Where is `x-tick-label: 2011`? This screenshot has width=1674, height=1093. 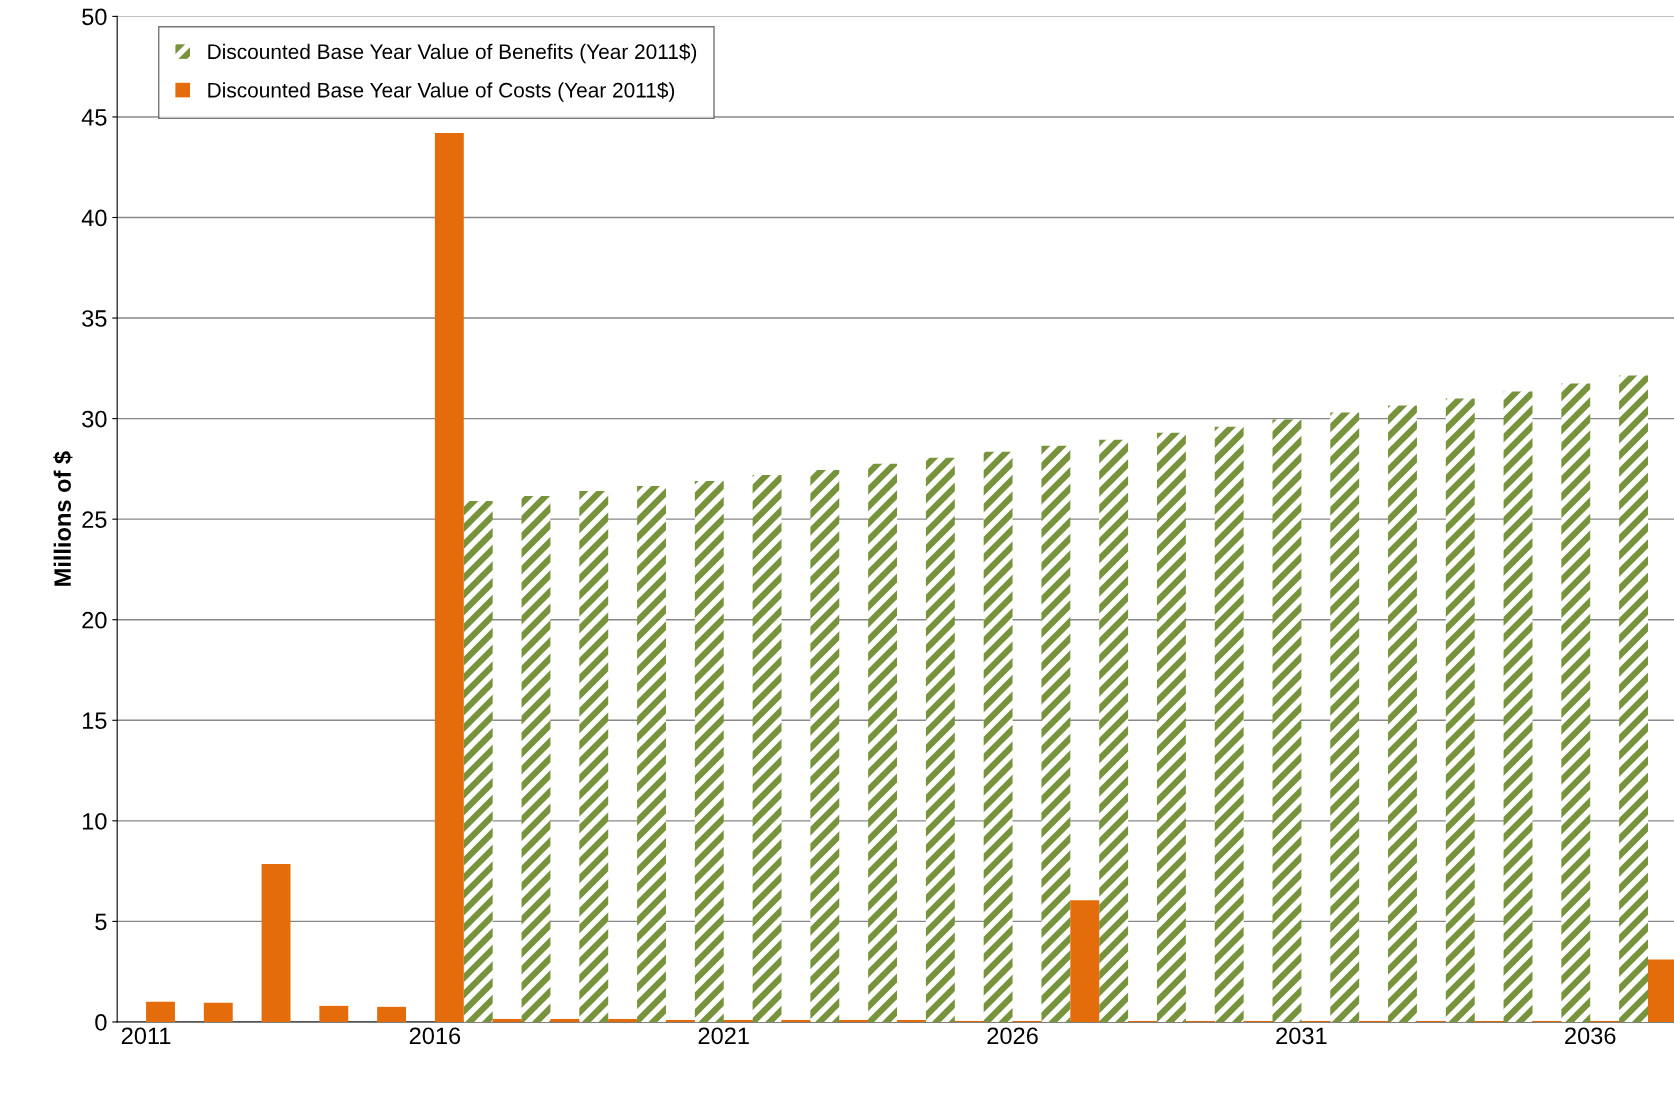 x-tick-label: 2011 is located at coordinates (146, 1036).